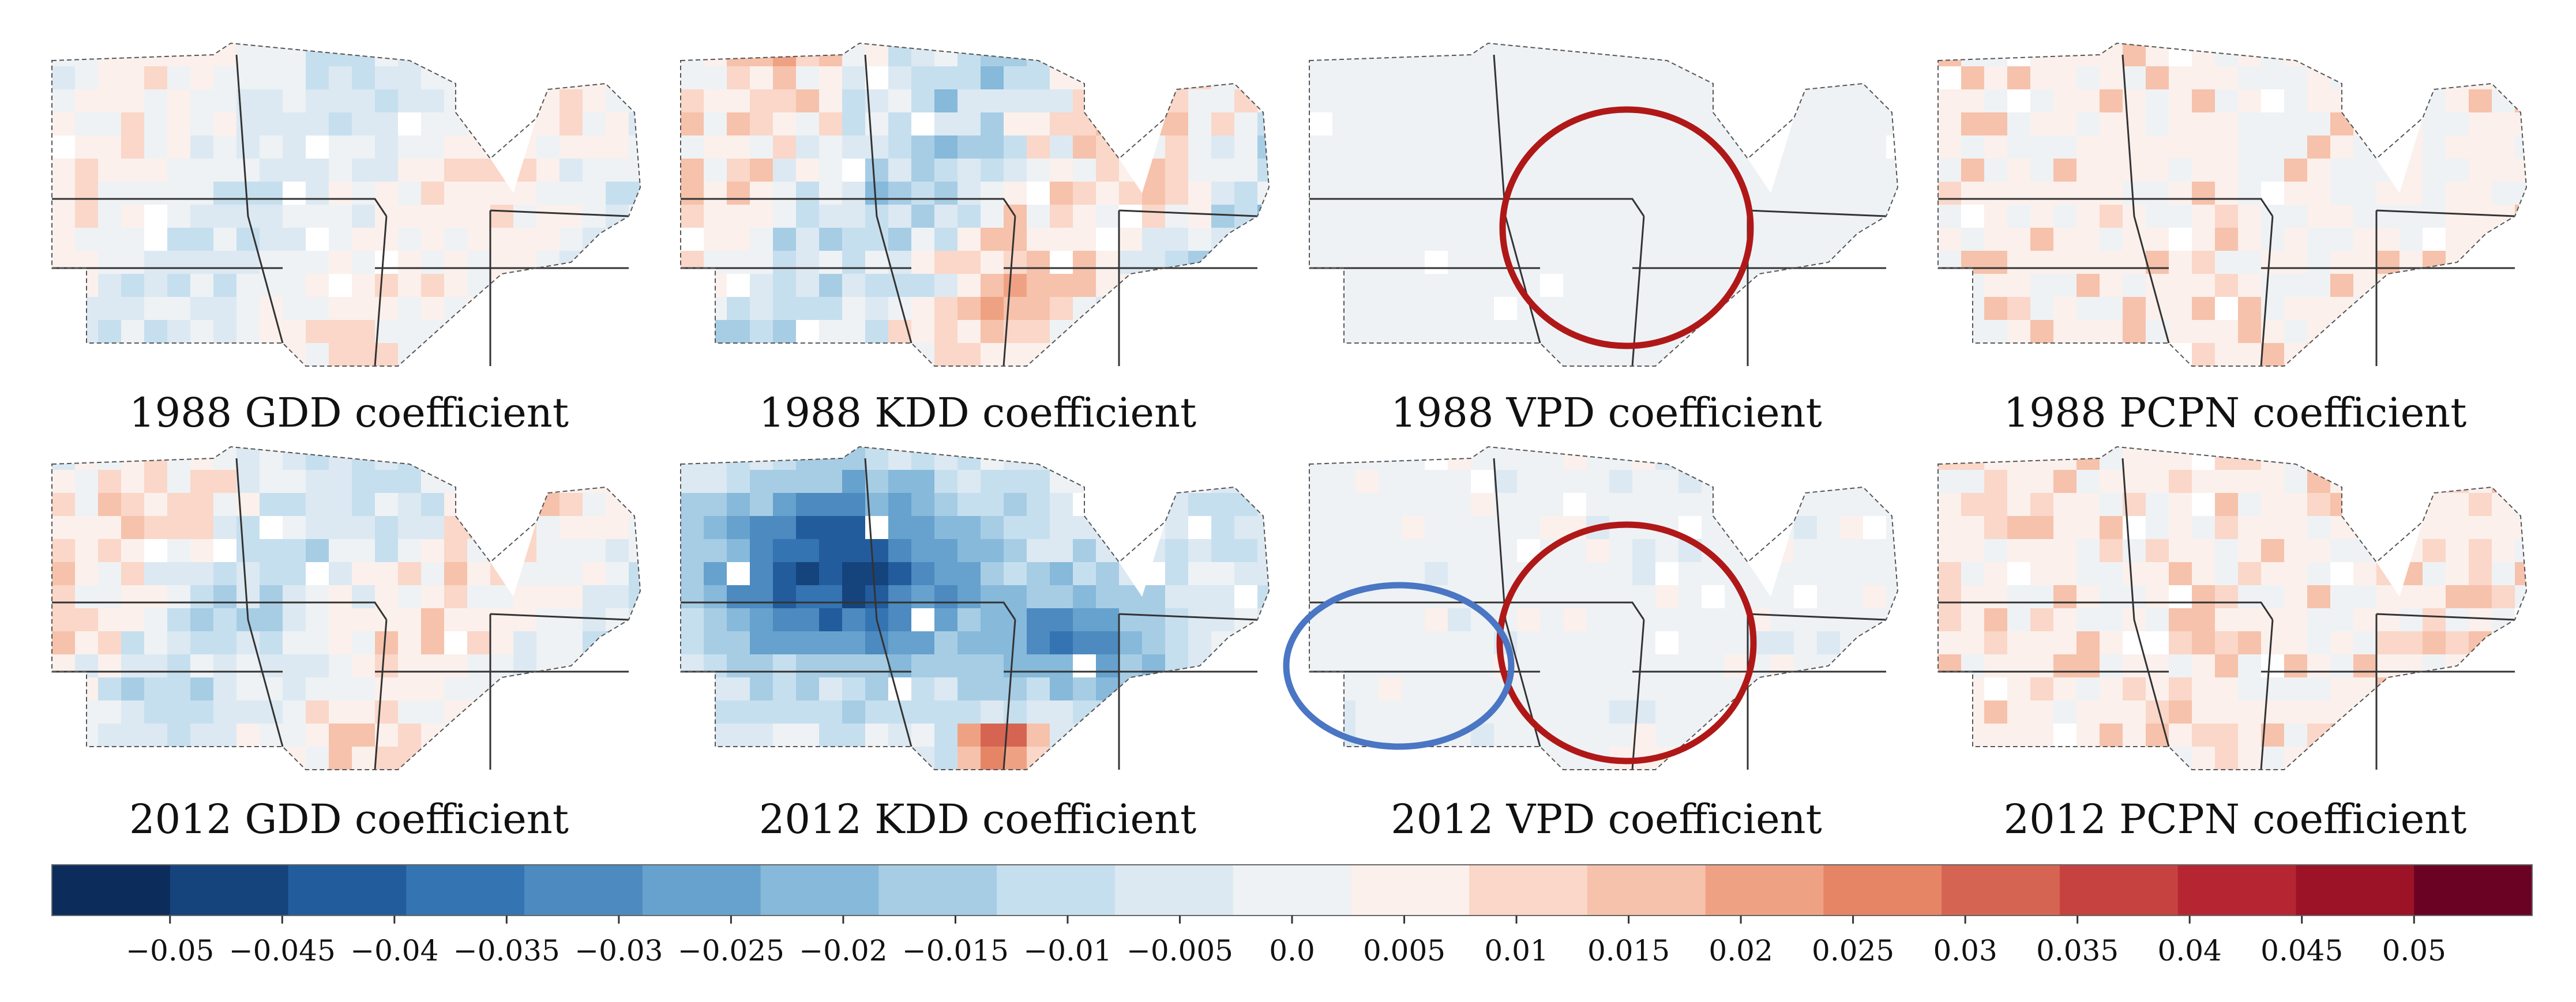  I want to click on colorbar-tick-label: −0.01, so click(1067, 951).